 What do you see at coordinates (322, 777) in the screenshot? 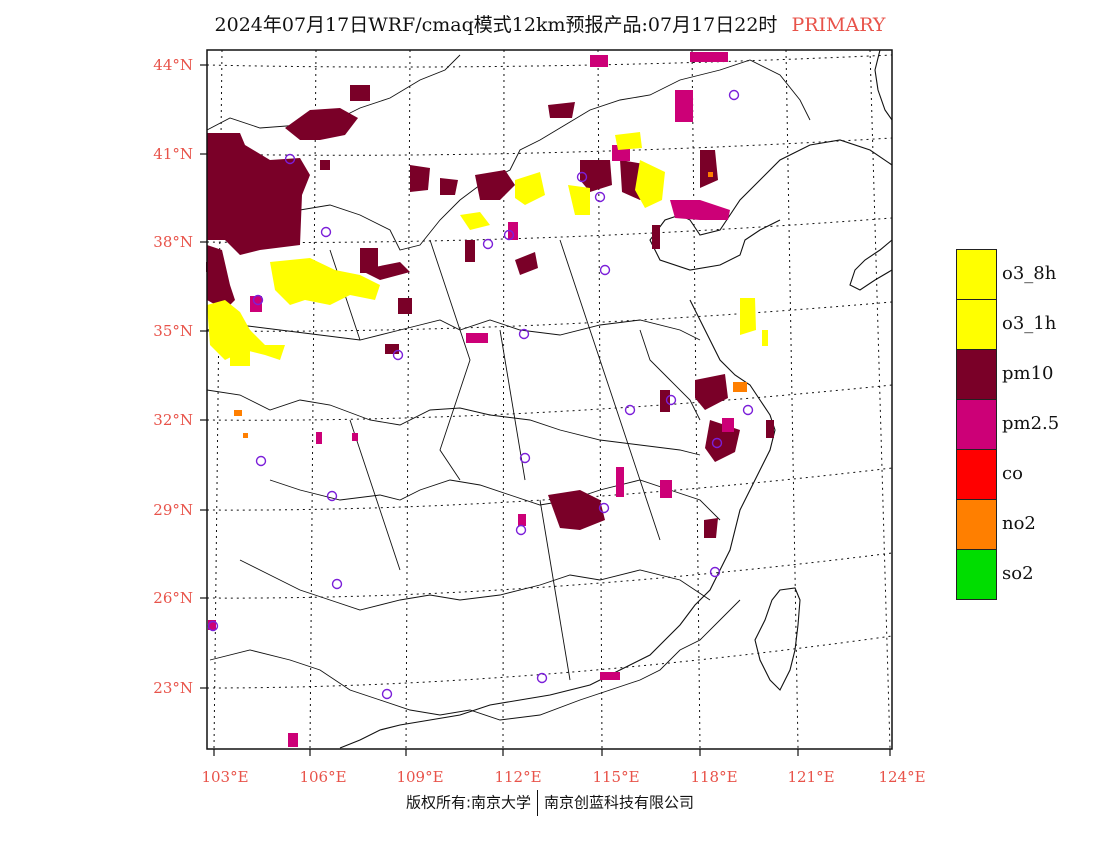
I see `lon-label: 106°E` at bounding box center [322, 777].